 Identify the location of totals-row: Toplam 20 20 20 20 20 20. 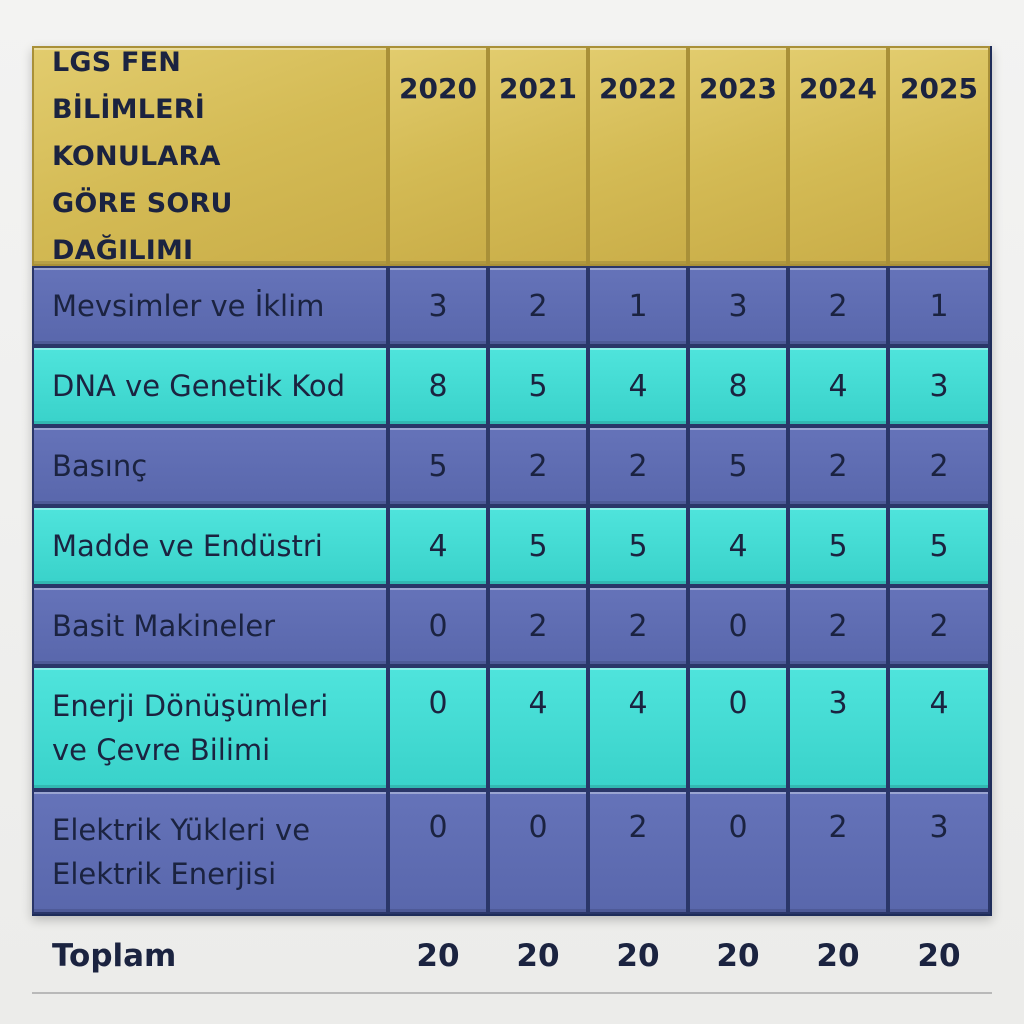
(512, 956).